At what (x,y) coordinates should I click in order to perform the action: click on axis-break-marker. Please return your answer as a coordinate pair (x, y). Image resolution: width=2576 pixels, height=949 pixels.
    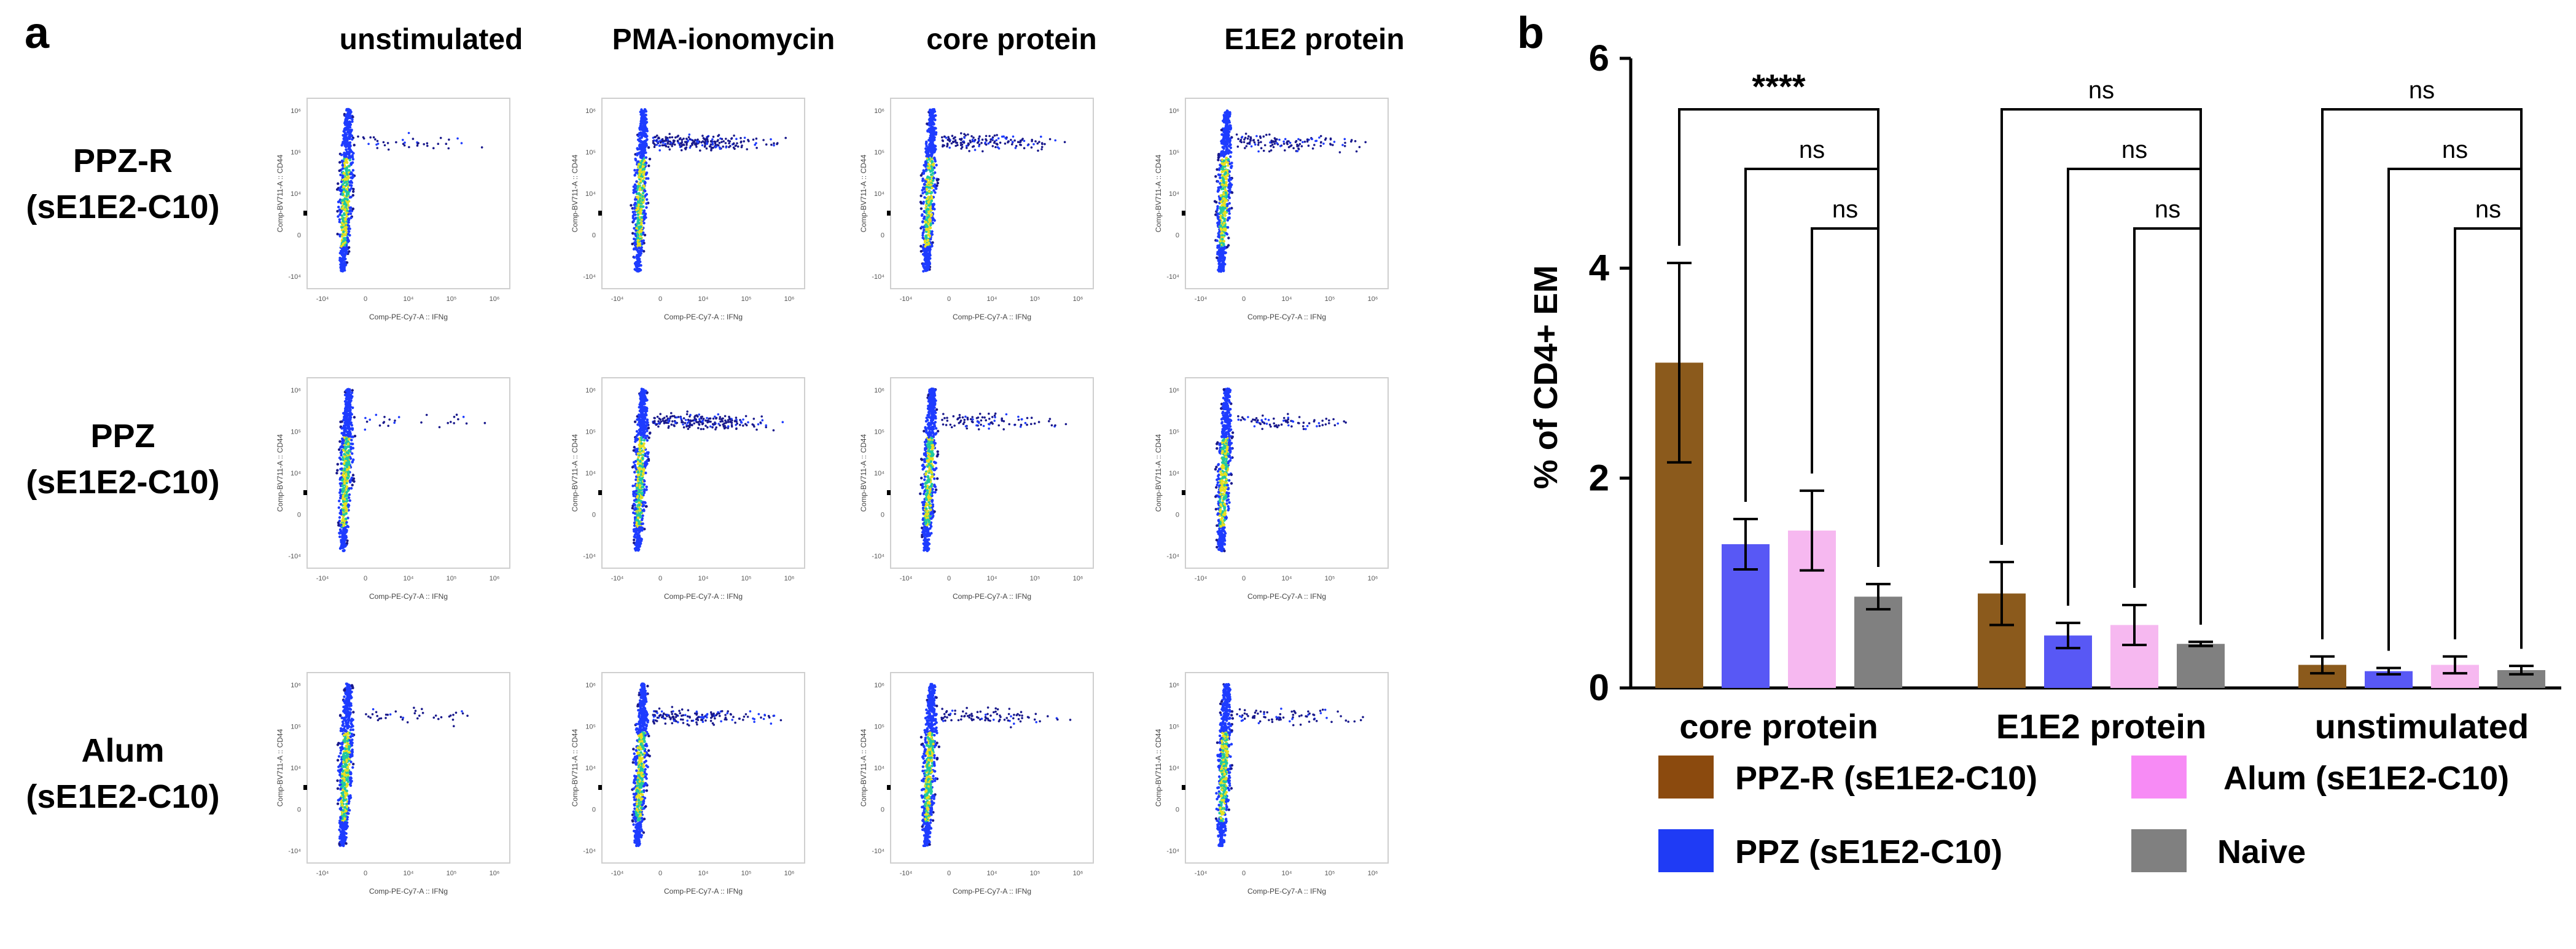
    Looking at the image, I should click on (889, 214).